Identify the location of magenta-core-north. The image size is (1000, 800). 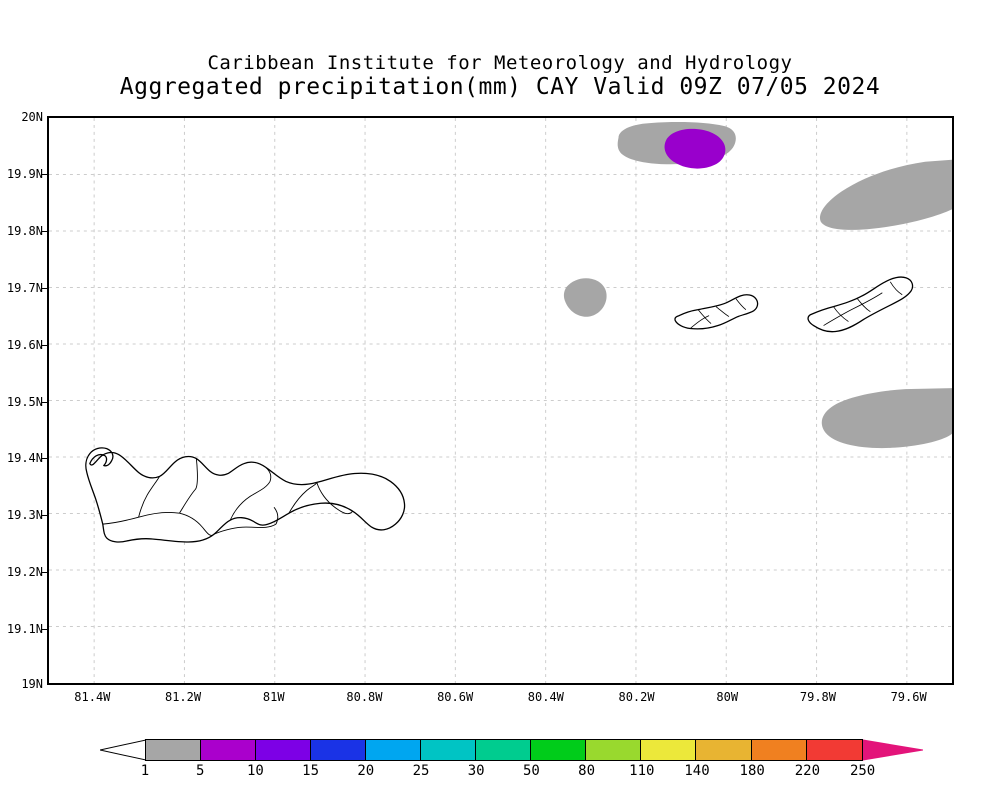
(695, 148).